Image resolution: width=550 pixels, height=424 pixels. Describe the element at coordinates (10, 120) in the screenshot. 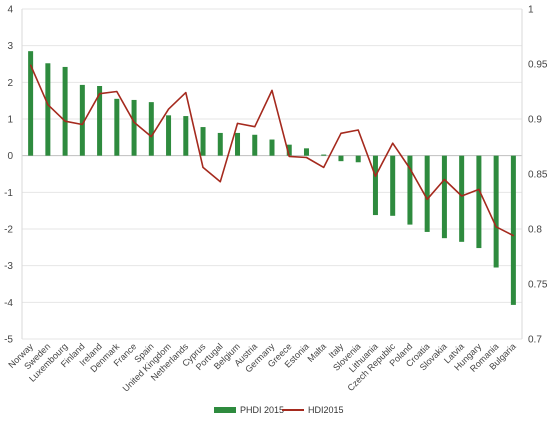

I see `left-tick-label-3: 1` at that location.